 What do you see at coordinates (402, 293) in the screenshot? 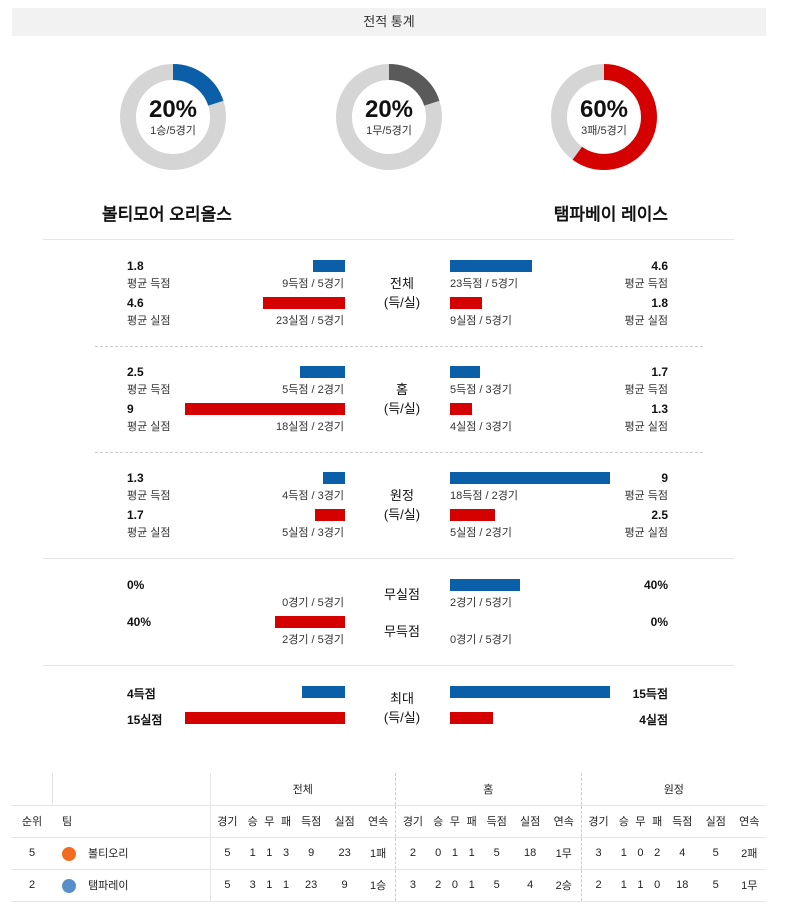
I see `section-label-total: 전체 (득/실)` at bounding box center [402, 293].